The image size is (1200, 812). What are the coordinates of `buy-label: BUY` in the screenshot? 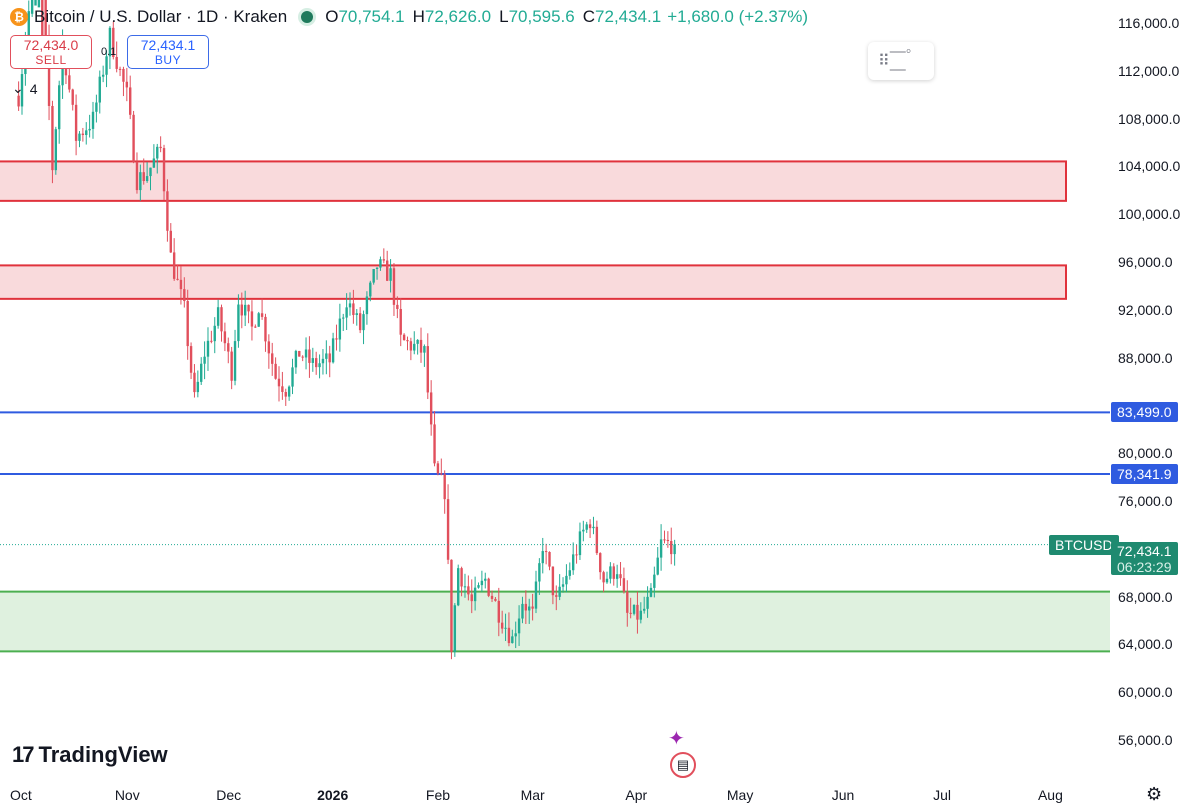 It's located at (168, 60).